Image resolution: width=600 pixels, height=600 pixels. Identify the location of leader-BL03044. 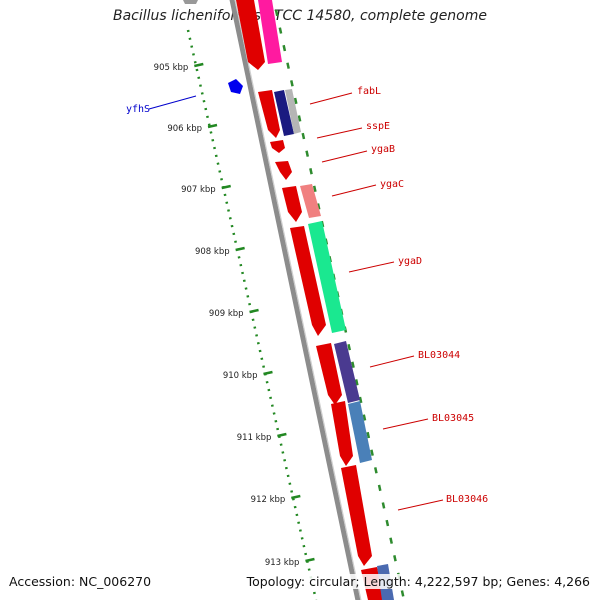
(392, 361).